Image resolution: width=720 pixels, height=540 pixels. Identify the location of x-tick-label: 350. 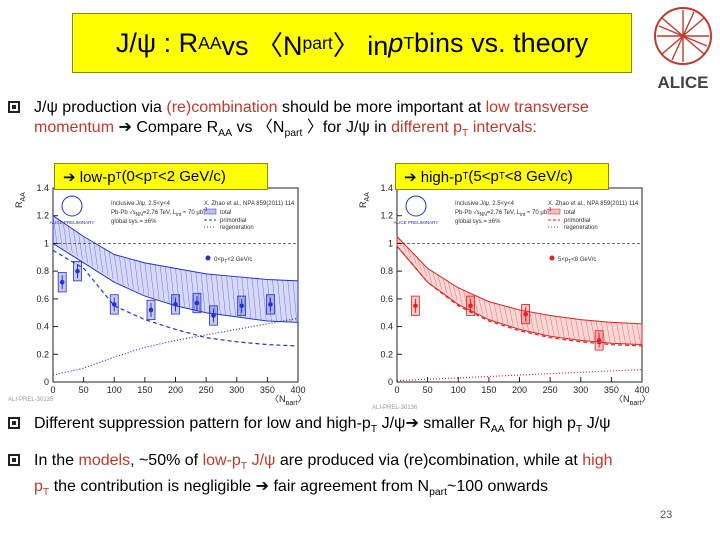
(611, 390).